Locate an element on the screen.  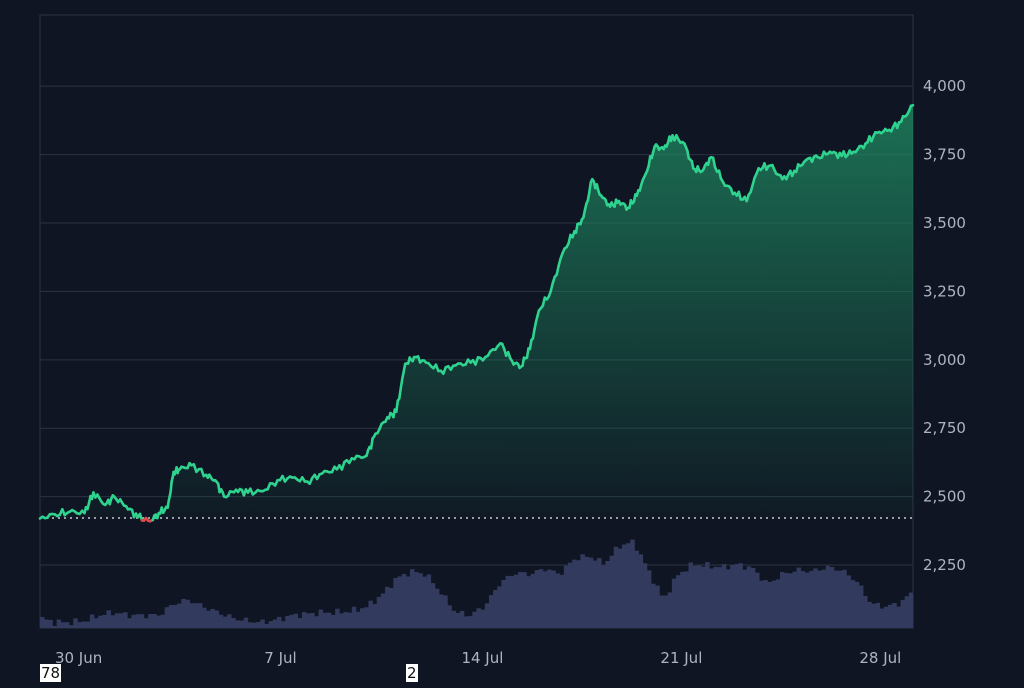
x-tick-label: 28 Jul is located at coordinates (880, 658).